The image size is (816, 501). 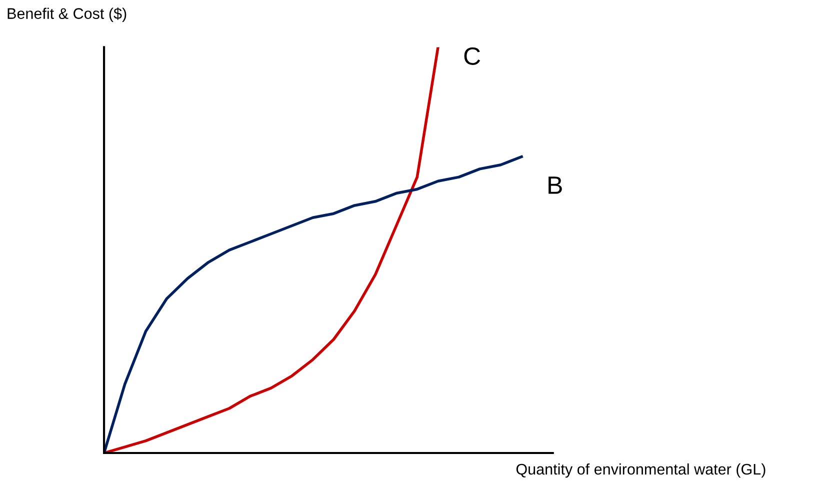 I want to click on series-label: B, so click(x=555, y=185).